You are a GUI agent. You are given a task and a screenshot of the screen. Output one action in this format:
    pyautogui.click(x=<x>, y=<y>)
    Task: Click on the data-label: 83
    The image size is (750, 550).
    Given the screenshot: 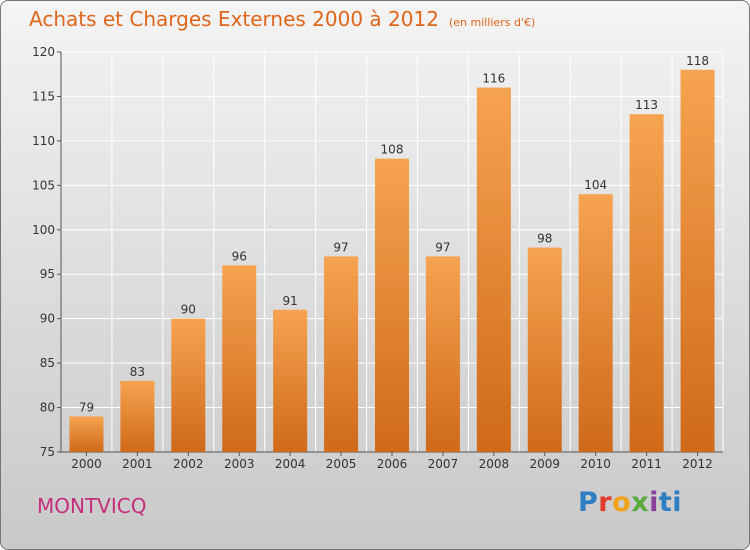 What is the action you would take?
    pyautogui.click(x=137, y=372)
    